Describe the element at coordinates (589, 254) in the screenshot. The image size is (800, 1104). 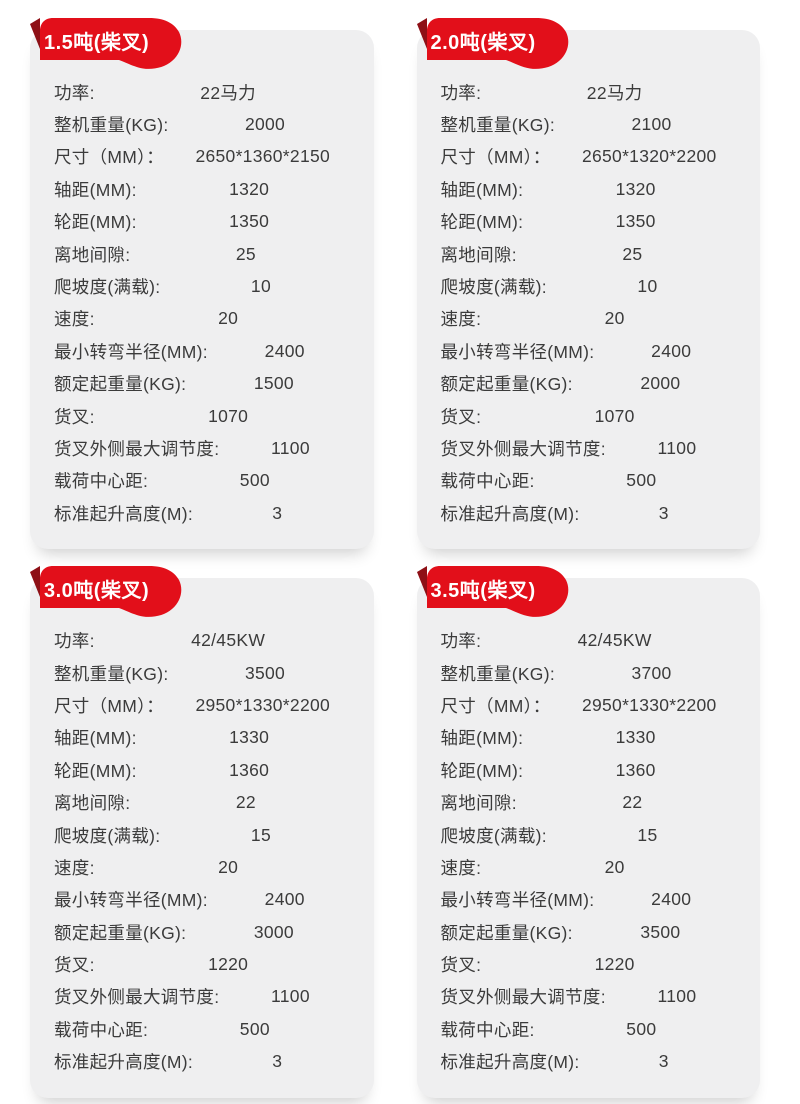
I see `spec-row: 离地间隙: 25` at that location.